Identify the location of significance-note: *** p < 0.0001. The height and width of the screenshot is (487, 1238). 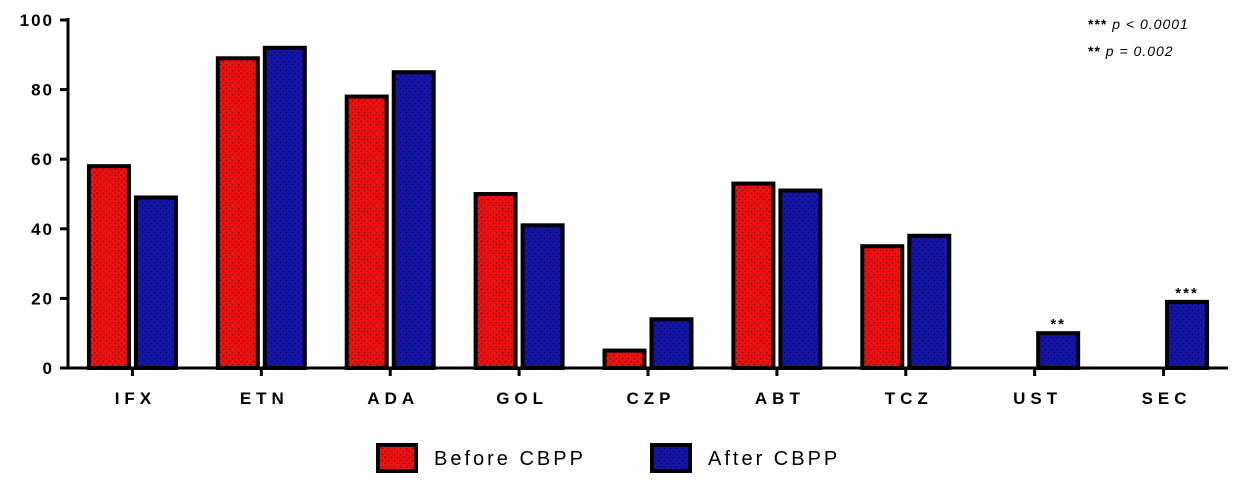
(1138, 24).